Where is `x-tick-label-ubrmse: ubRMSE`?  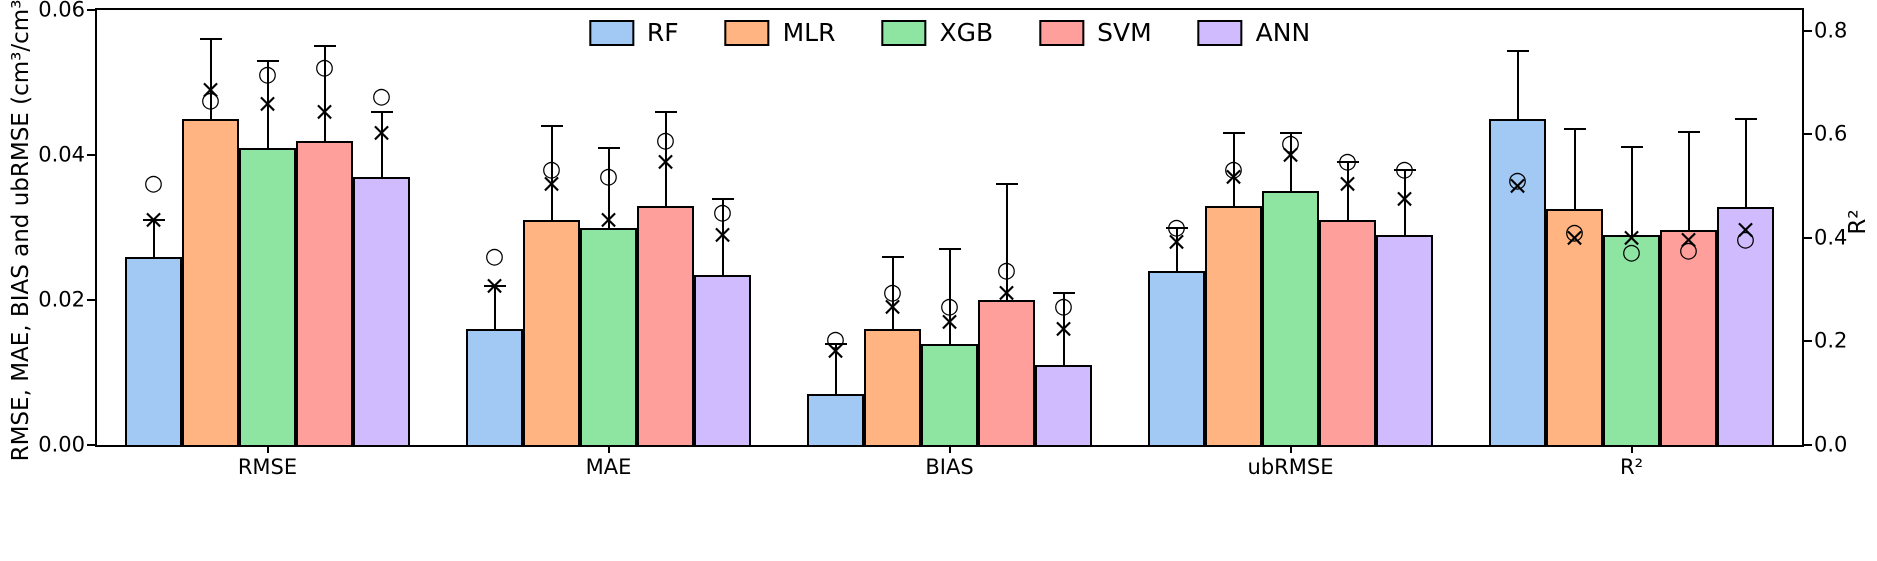 x-tick-label-ubrmse: ubRMSE is located at coordinates (1290, 467).